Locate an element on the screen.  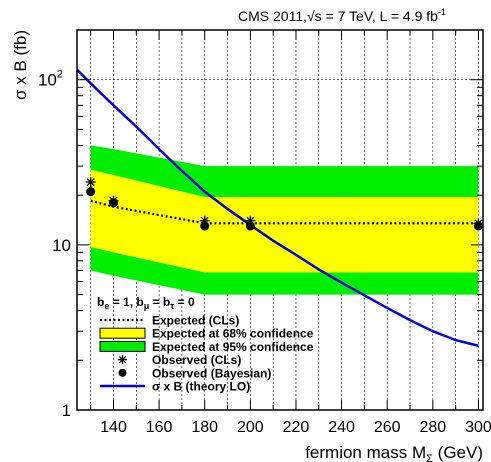
legend-symbol-band95 is located at coordinates (122, 346).